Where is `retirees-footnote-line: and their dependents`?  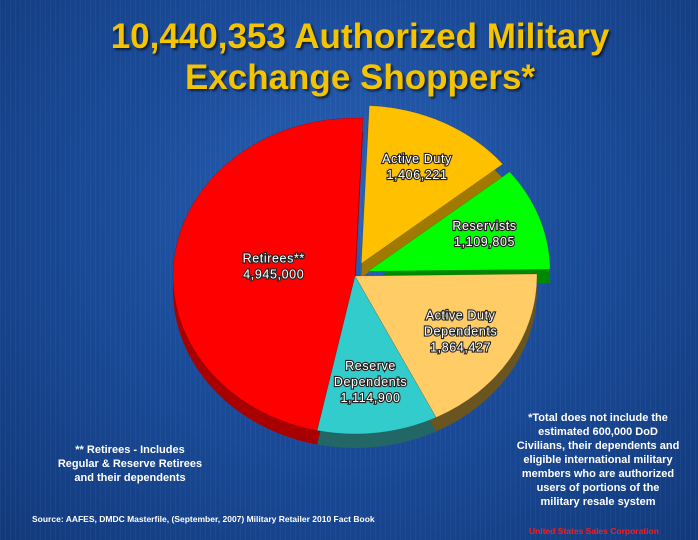 retirees-footnote-line: and their dependents is located at coordinates (130, 478).